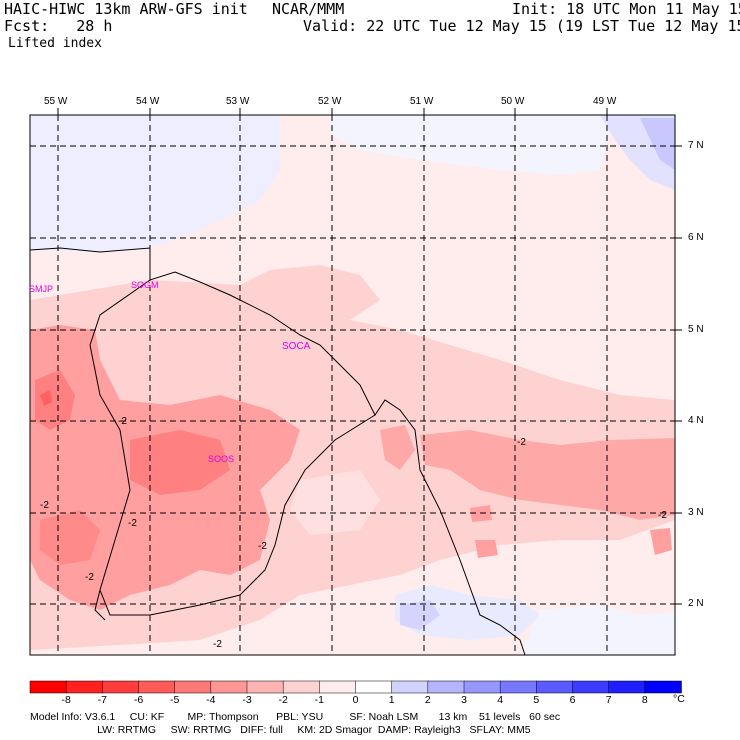 This screenshot has height=740, width=740. What do you see at coordinates (145, 285) in the screenshot?
I see `station-sogm: SOGM` at bounding box center [145, 285].